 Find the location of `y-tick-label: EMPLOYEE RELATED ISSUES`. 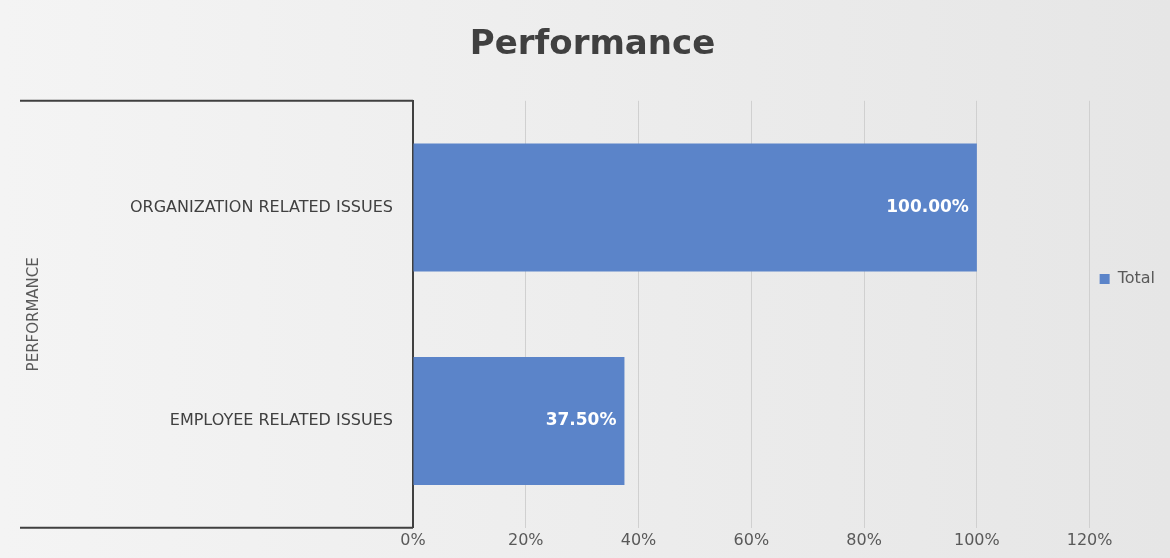

y-tick-label: EMPLOYEE RELATED ISSUES is located at coordinates (281, 420).